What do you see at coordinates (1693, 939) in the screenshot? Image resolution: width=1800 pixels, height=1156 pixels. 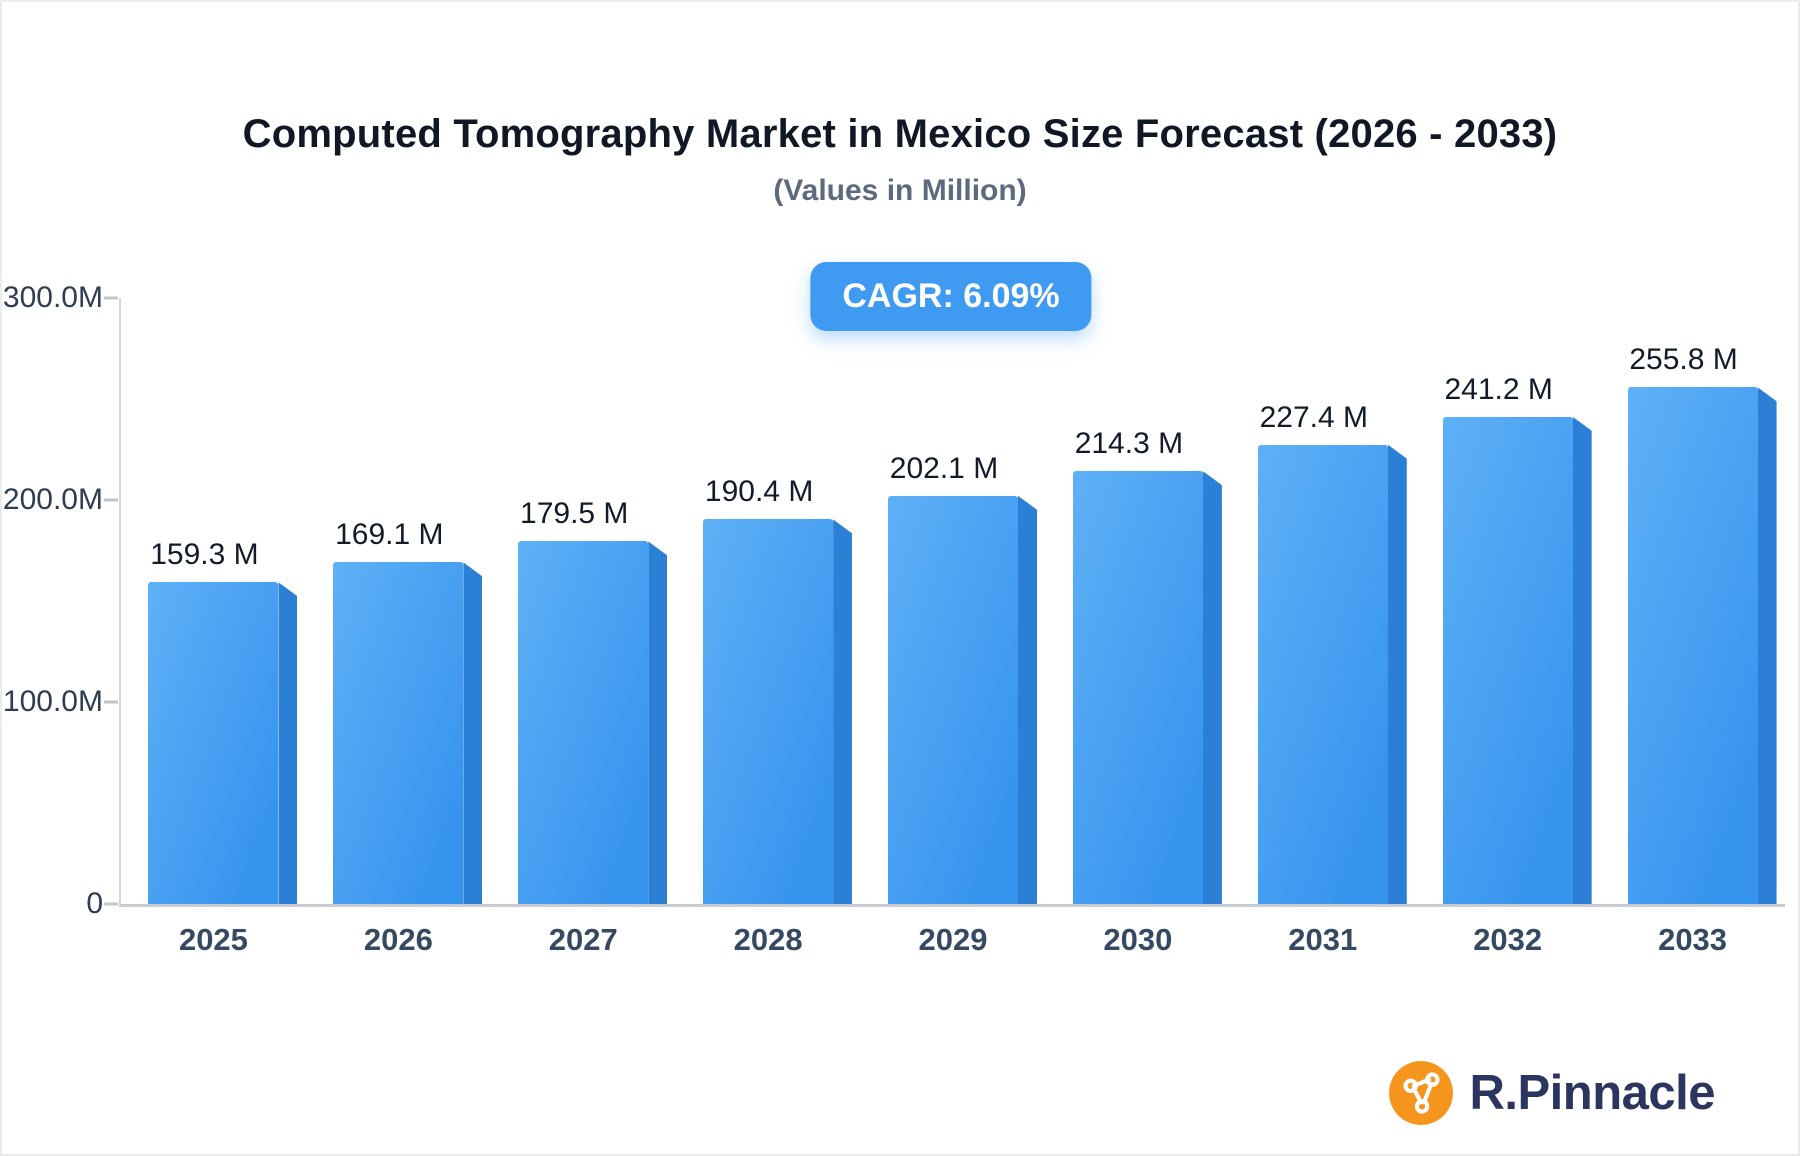 I see `x-axis-category-label: 2033` at bounding box center [1693, 939].